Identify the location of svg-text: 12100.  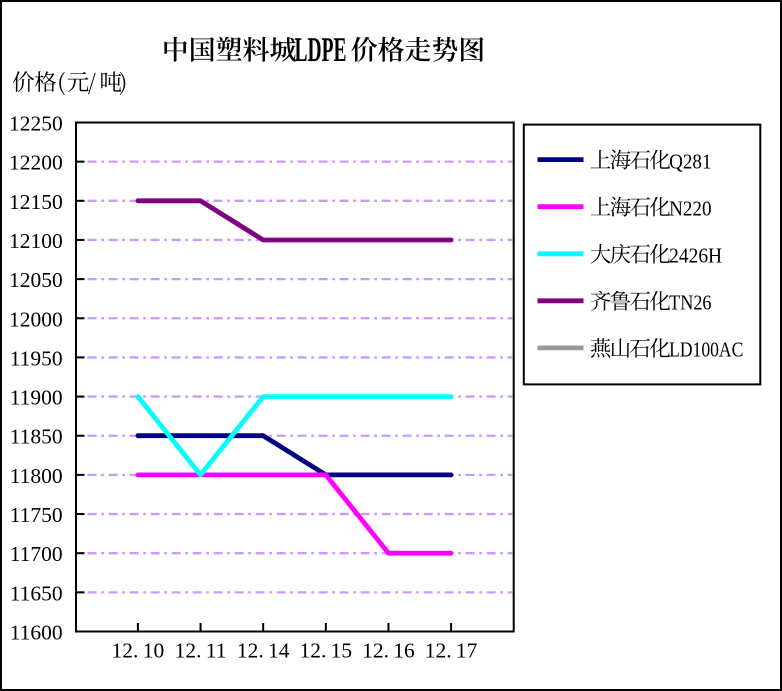
(36, 241).